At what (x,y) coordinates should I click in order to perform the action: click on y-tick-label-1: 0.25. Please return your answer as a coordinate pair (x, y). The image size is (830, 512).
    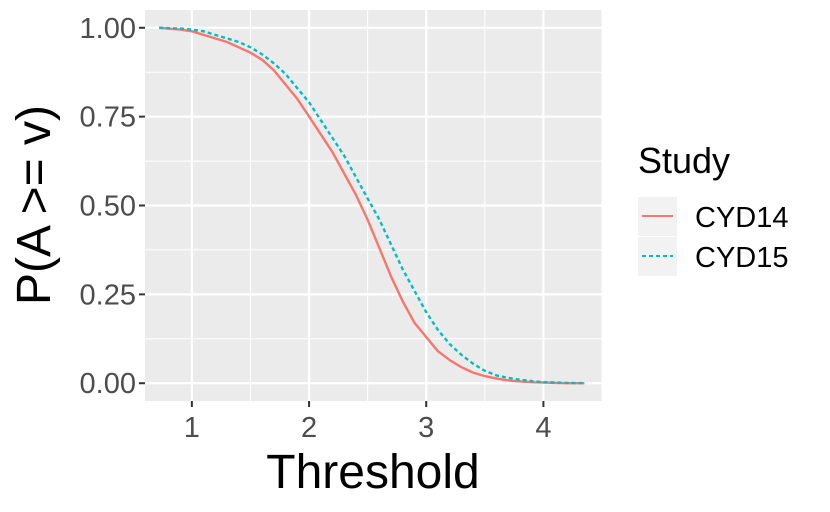
    Looking at the image, I should click on (108, 295).